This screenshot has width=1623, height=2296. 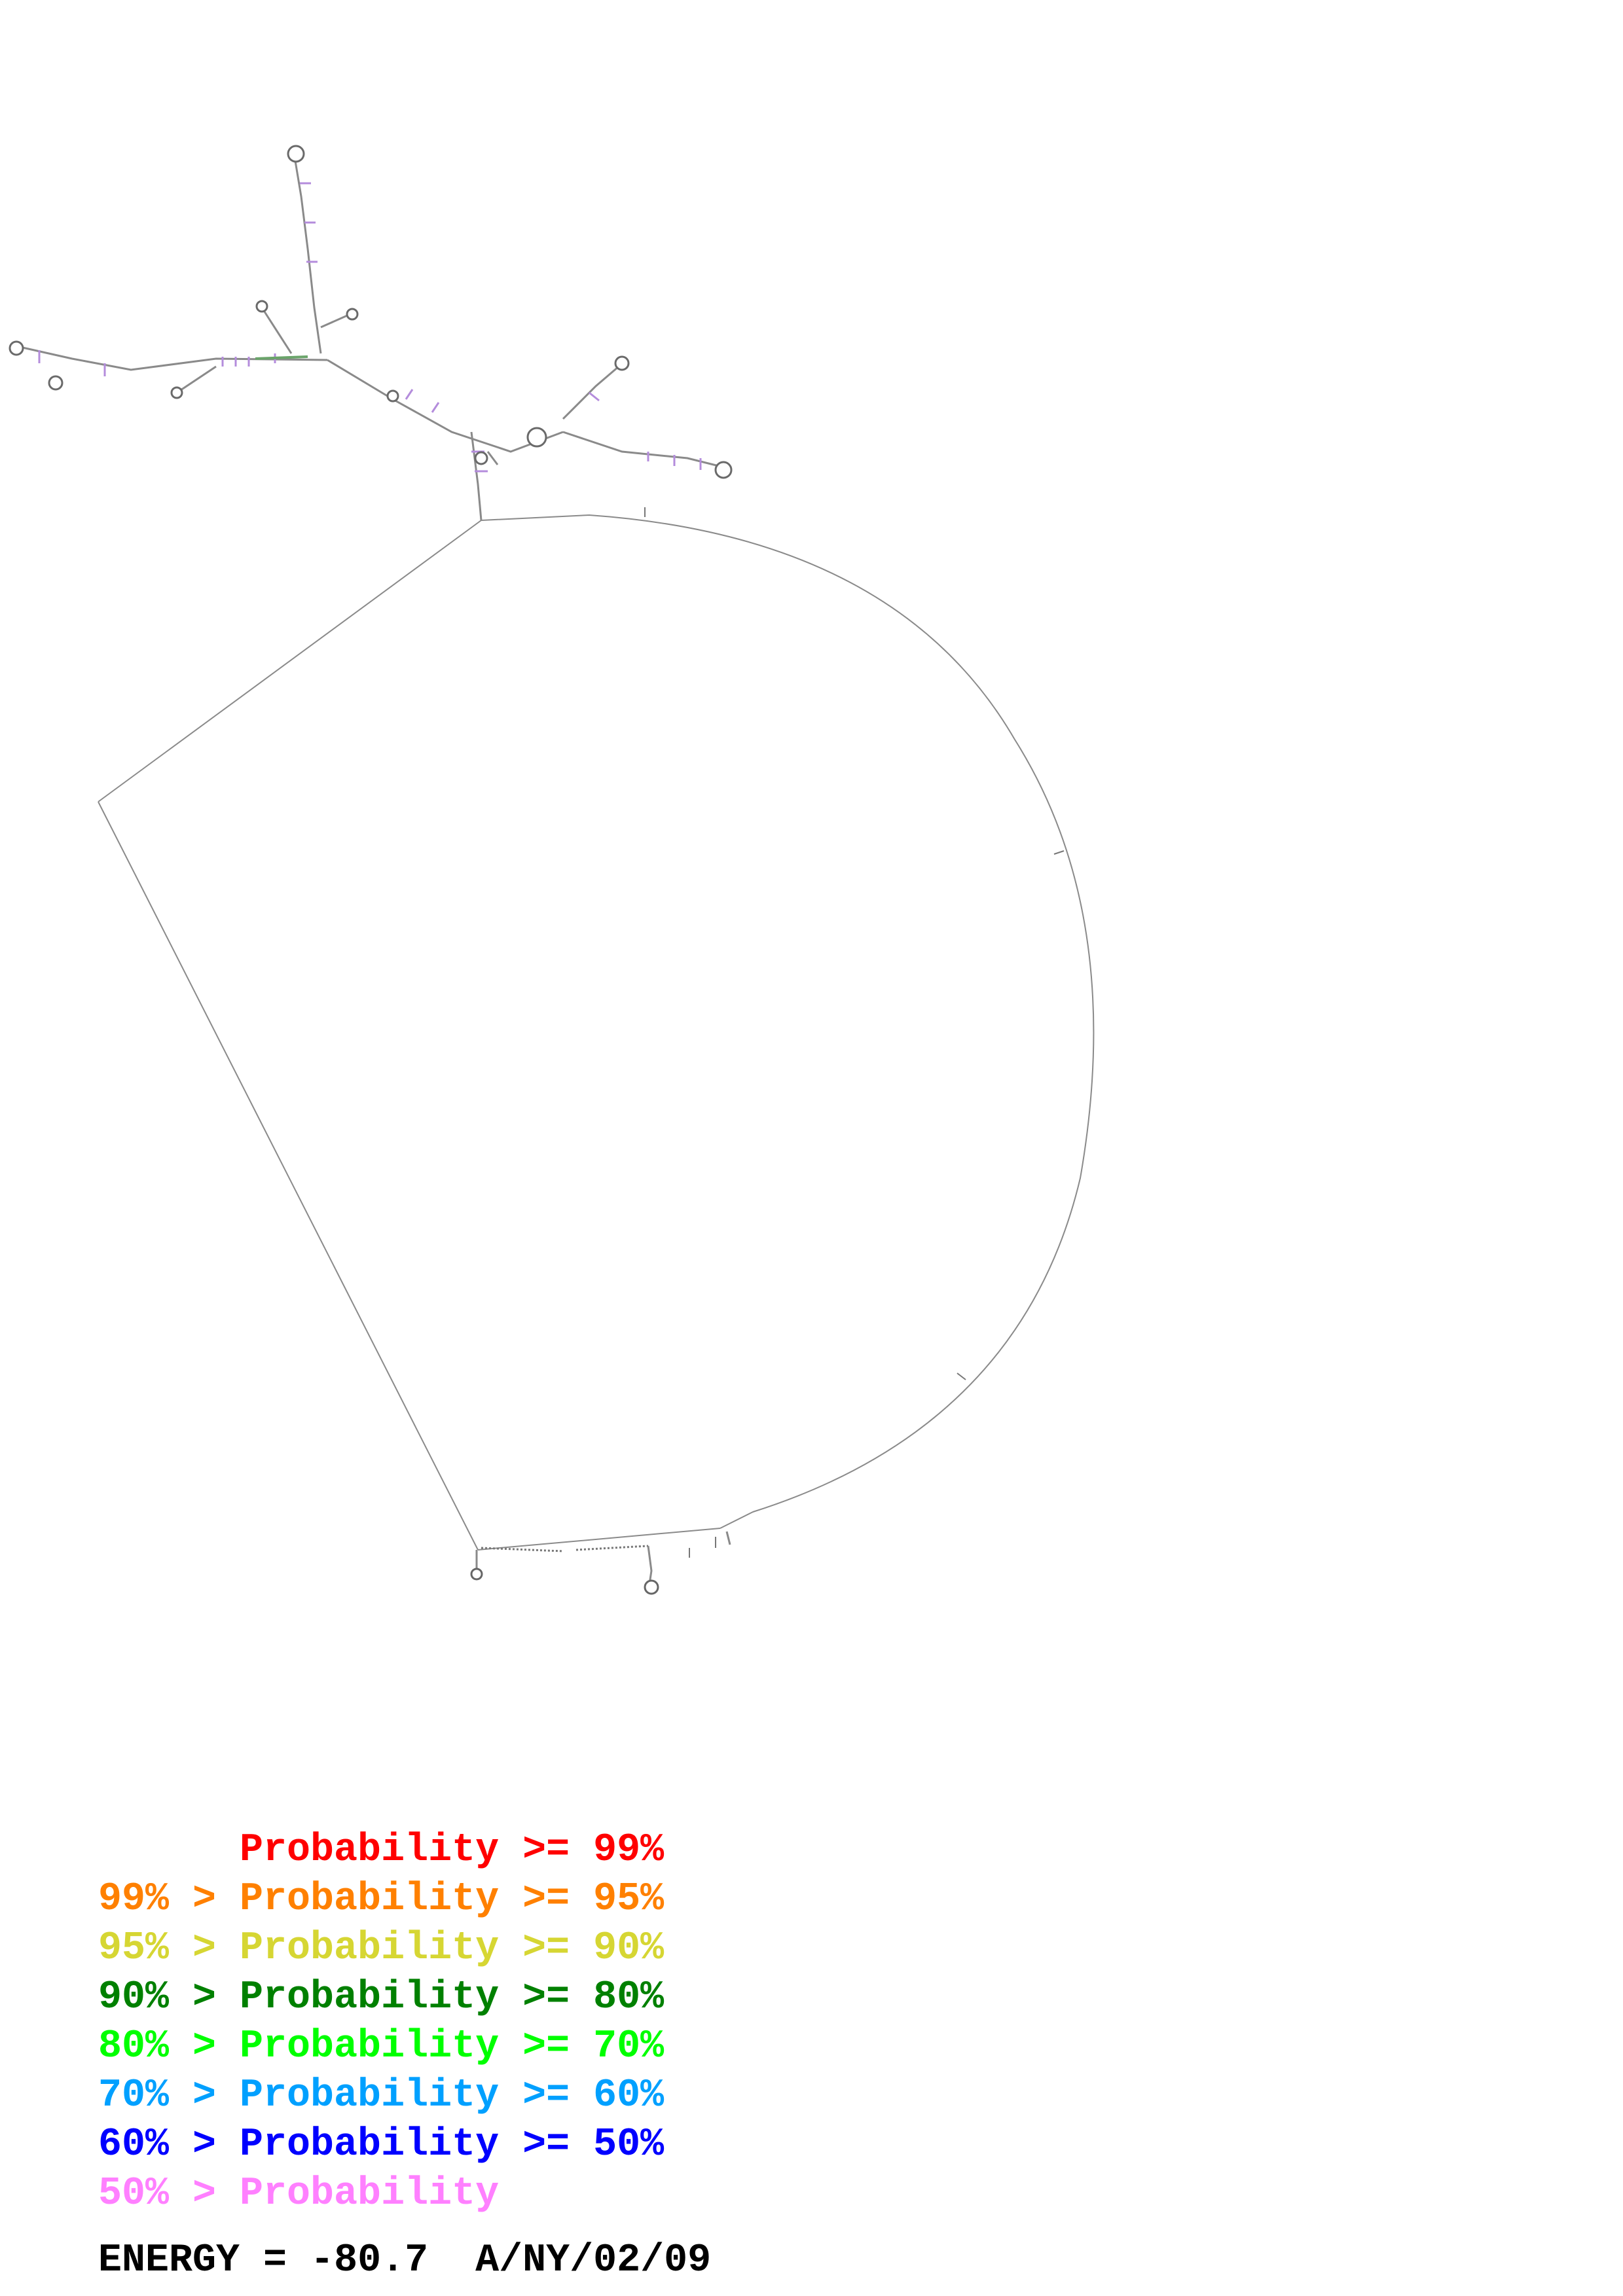 I want to click on hairpin-loop-side, so click(x=352, y=314).